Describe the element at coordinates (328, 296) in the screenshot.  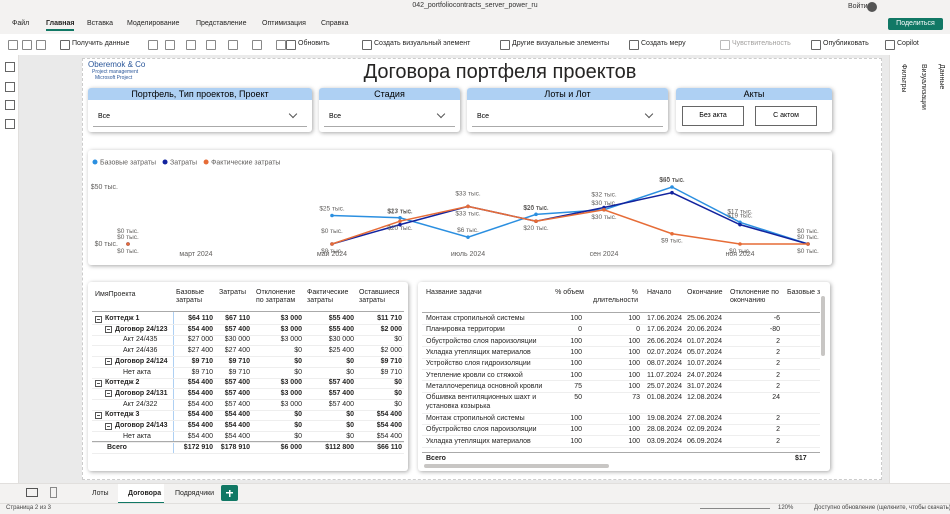
I see `column-header: Фактические затраты` at that location.